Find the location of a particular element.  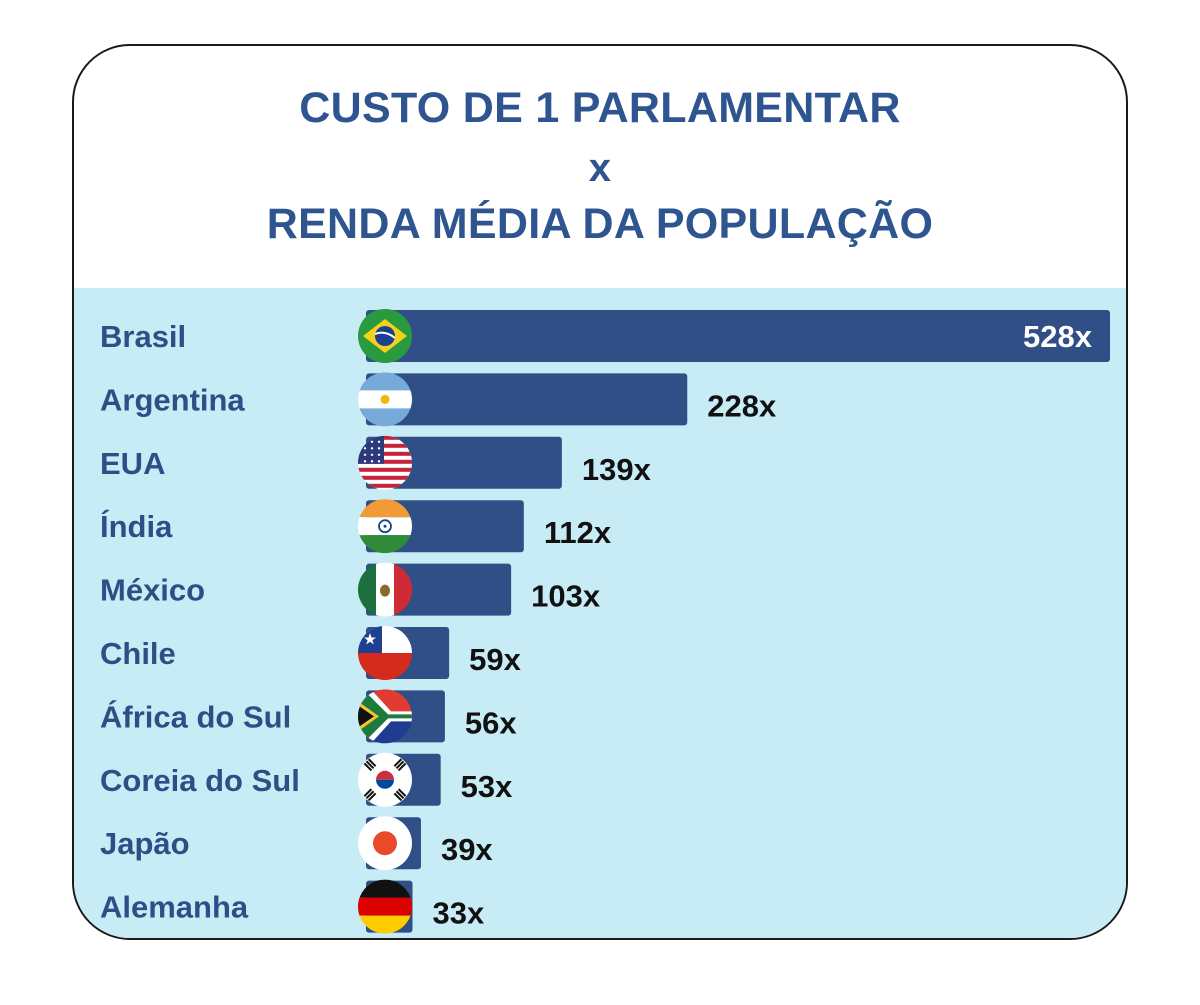

category-label: África do Sul is located at coordinates (195, 716).